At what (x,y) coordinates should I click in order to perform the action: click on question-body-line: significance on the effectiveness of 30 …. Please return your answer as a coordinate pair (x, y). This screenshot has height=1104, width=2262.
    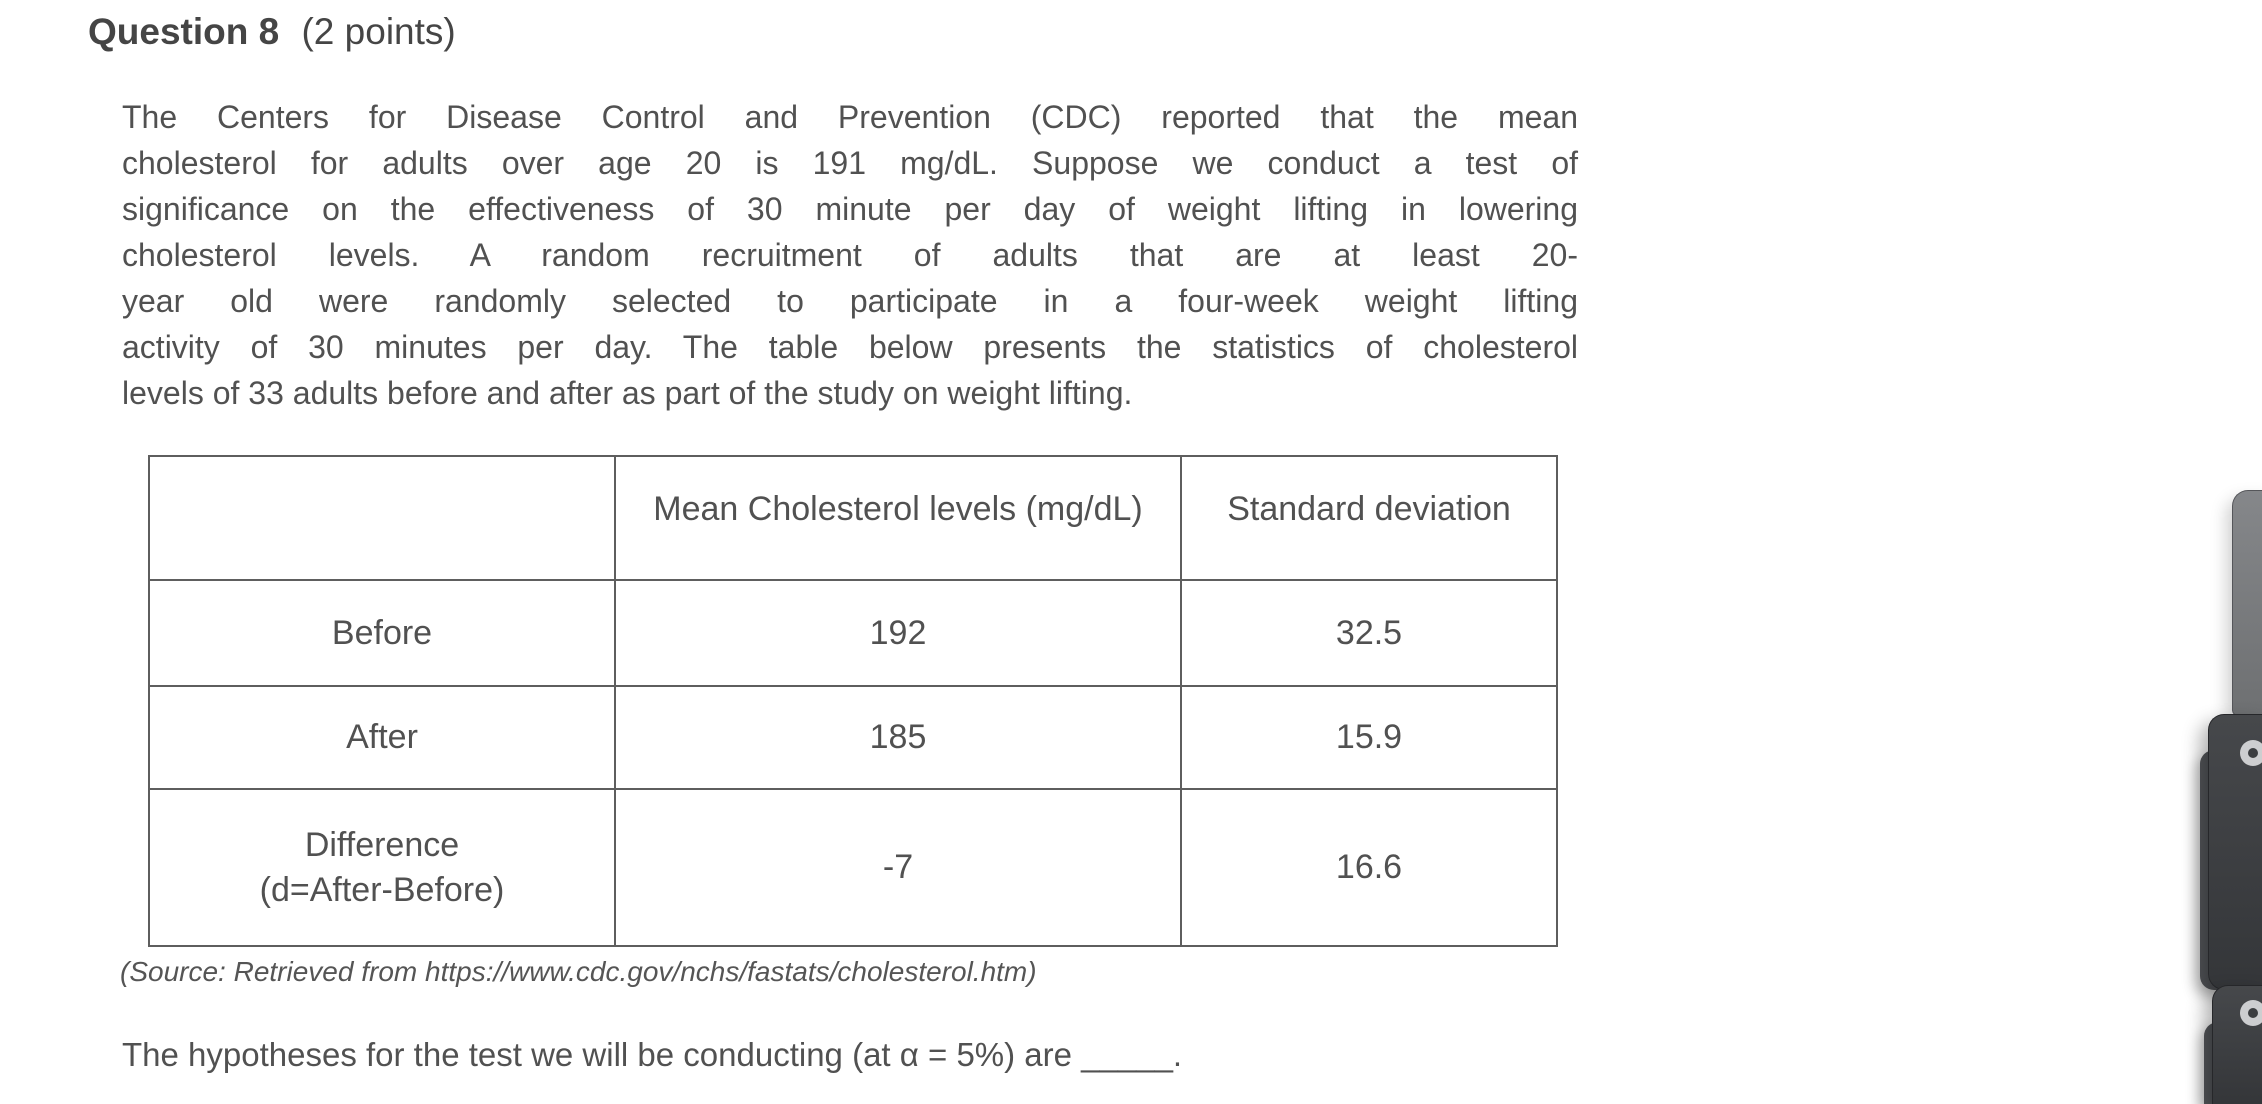
    Looking at the image, I should click on (850, 209).